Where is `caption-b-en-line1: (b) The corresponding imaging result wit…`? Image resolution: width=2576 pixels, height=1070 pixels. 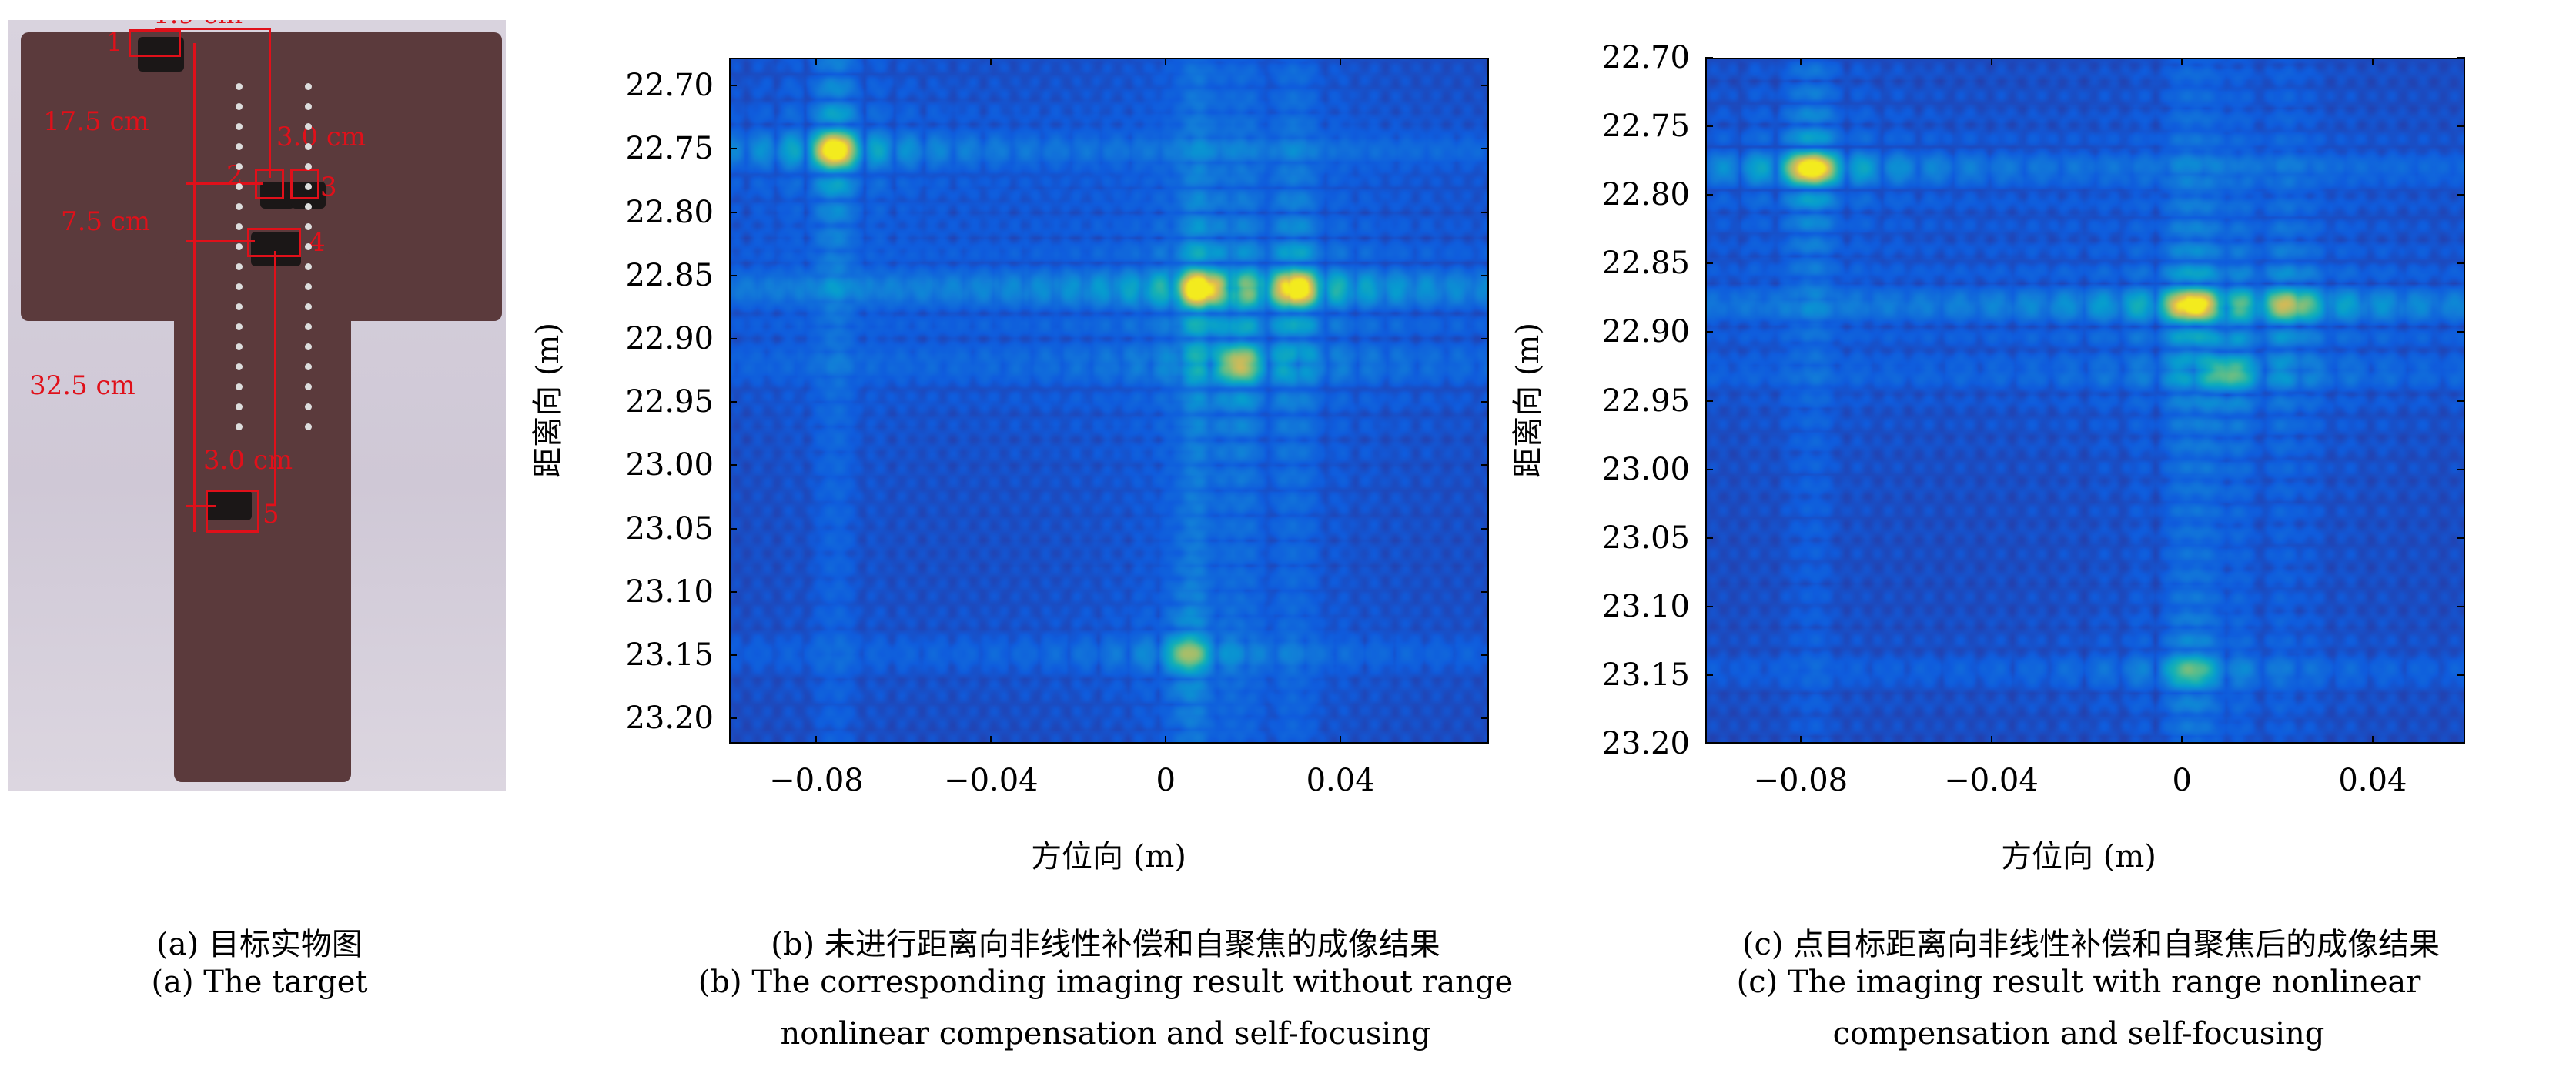 caption-b-en-line1: (b) The corresponding imaging result wit… is located at coordinates (1106, 983).